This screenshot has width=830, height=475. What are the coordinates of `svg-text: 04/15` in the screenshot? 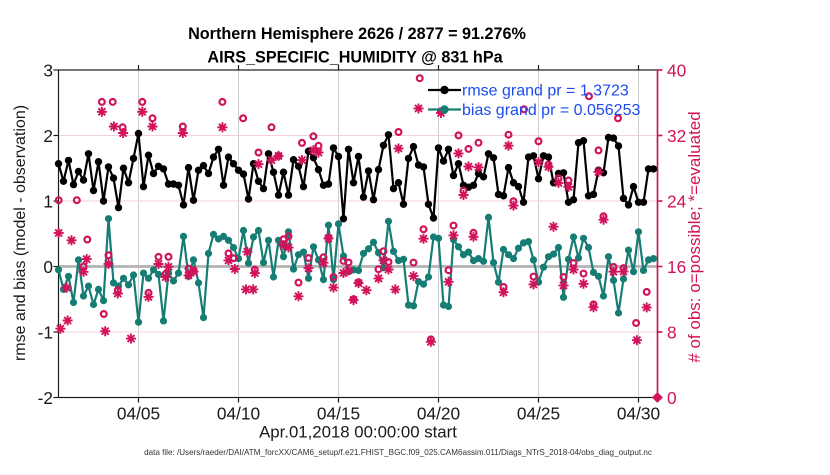 It's located at (338, 414).